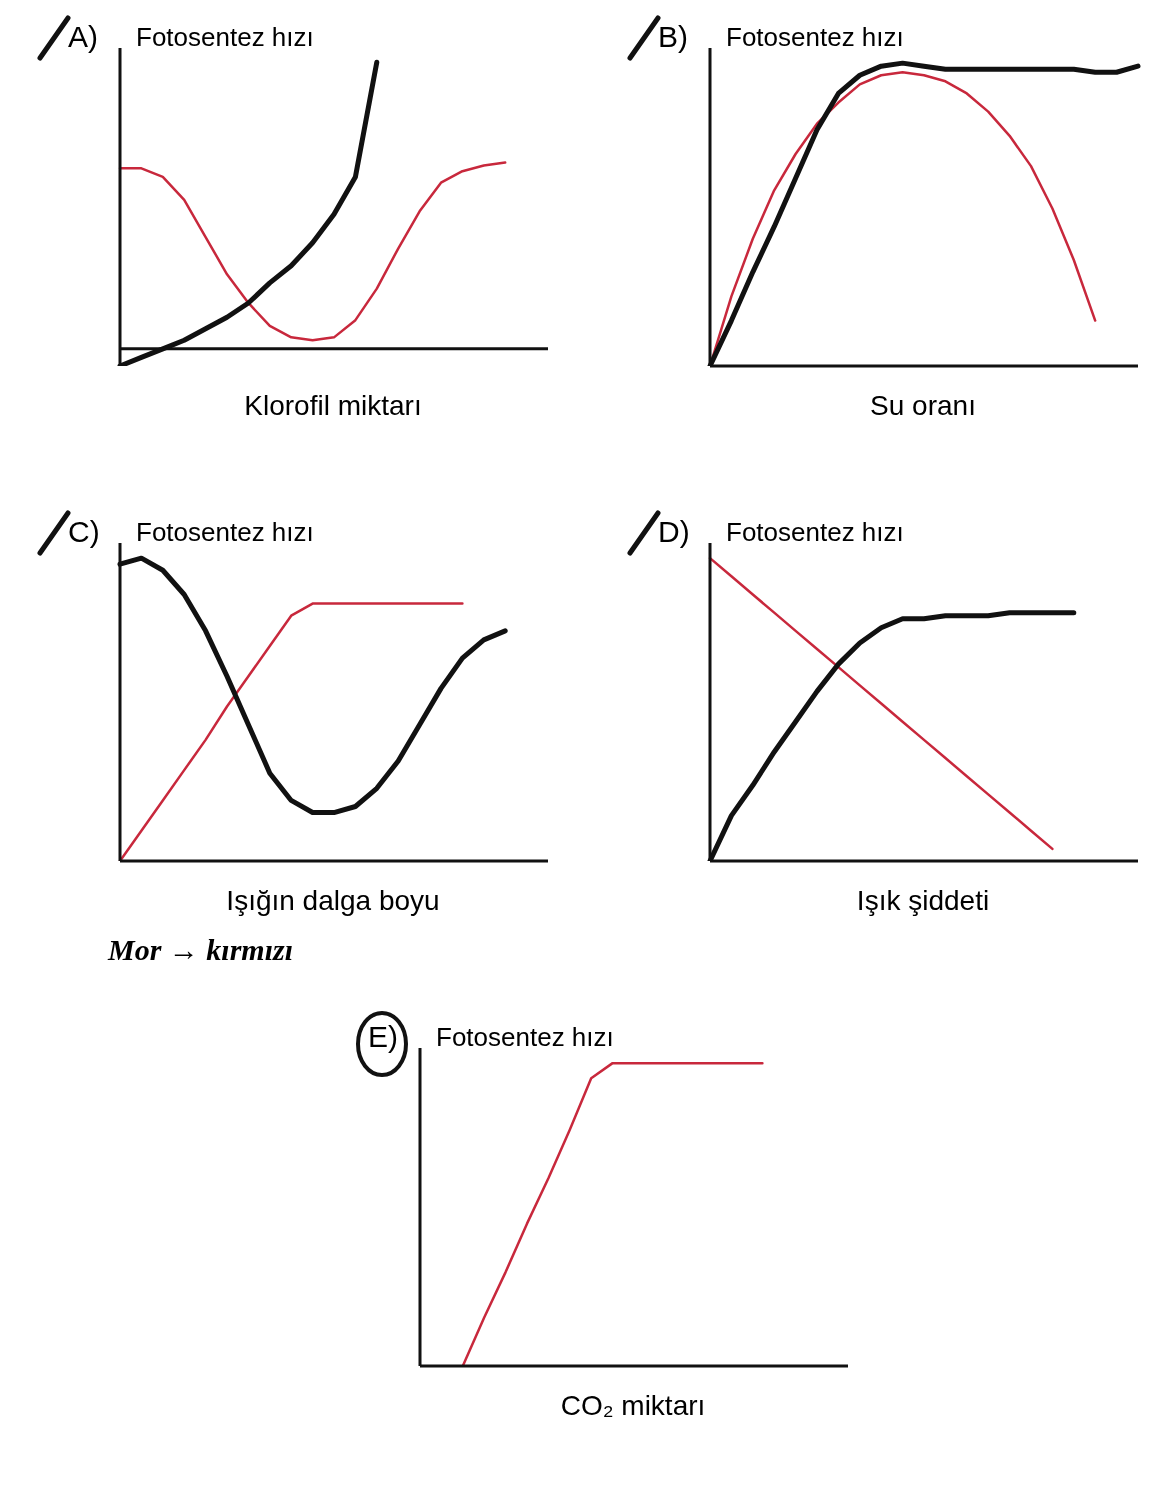 The image size is (1174, 1495). What do you see at coordinates (333, 901) in the screenshot?
I see `x-axis-title: Işığın dalga boyu` at bounding box center [333, 901].